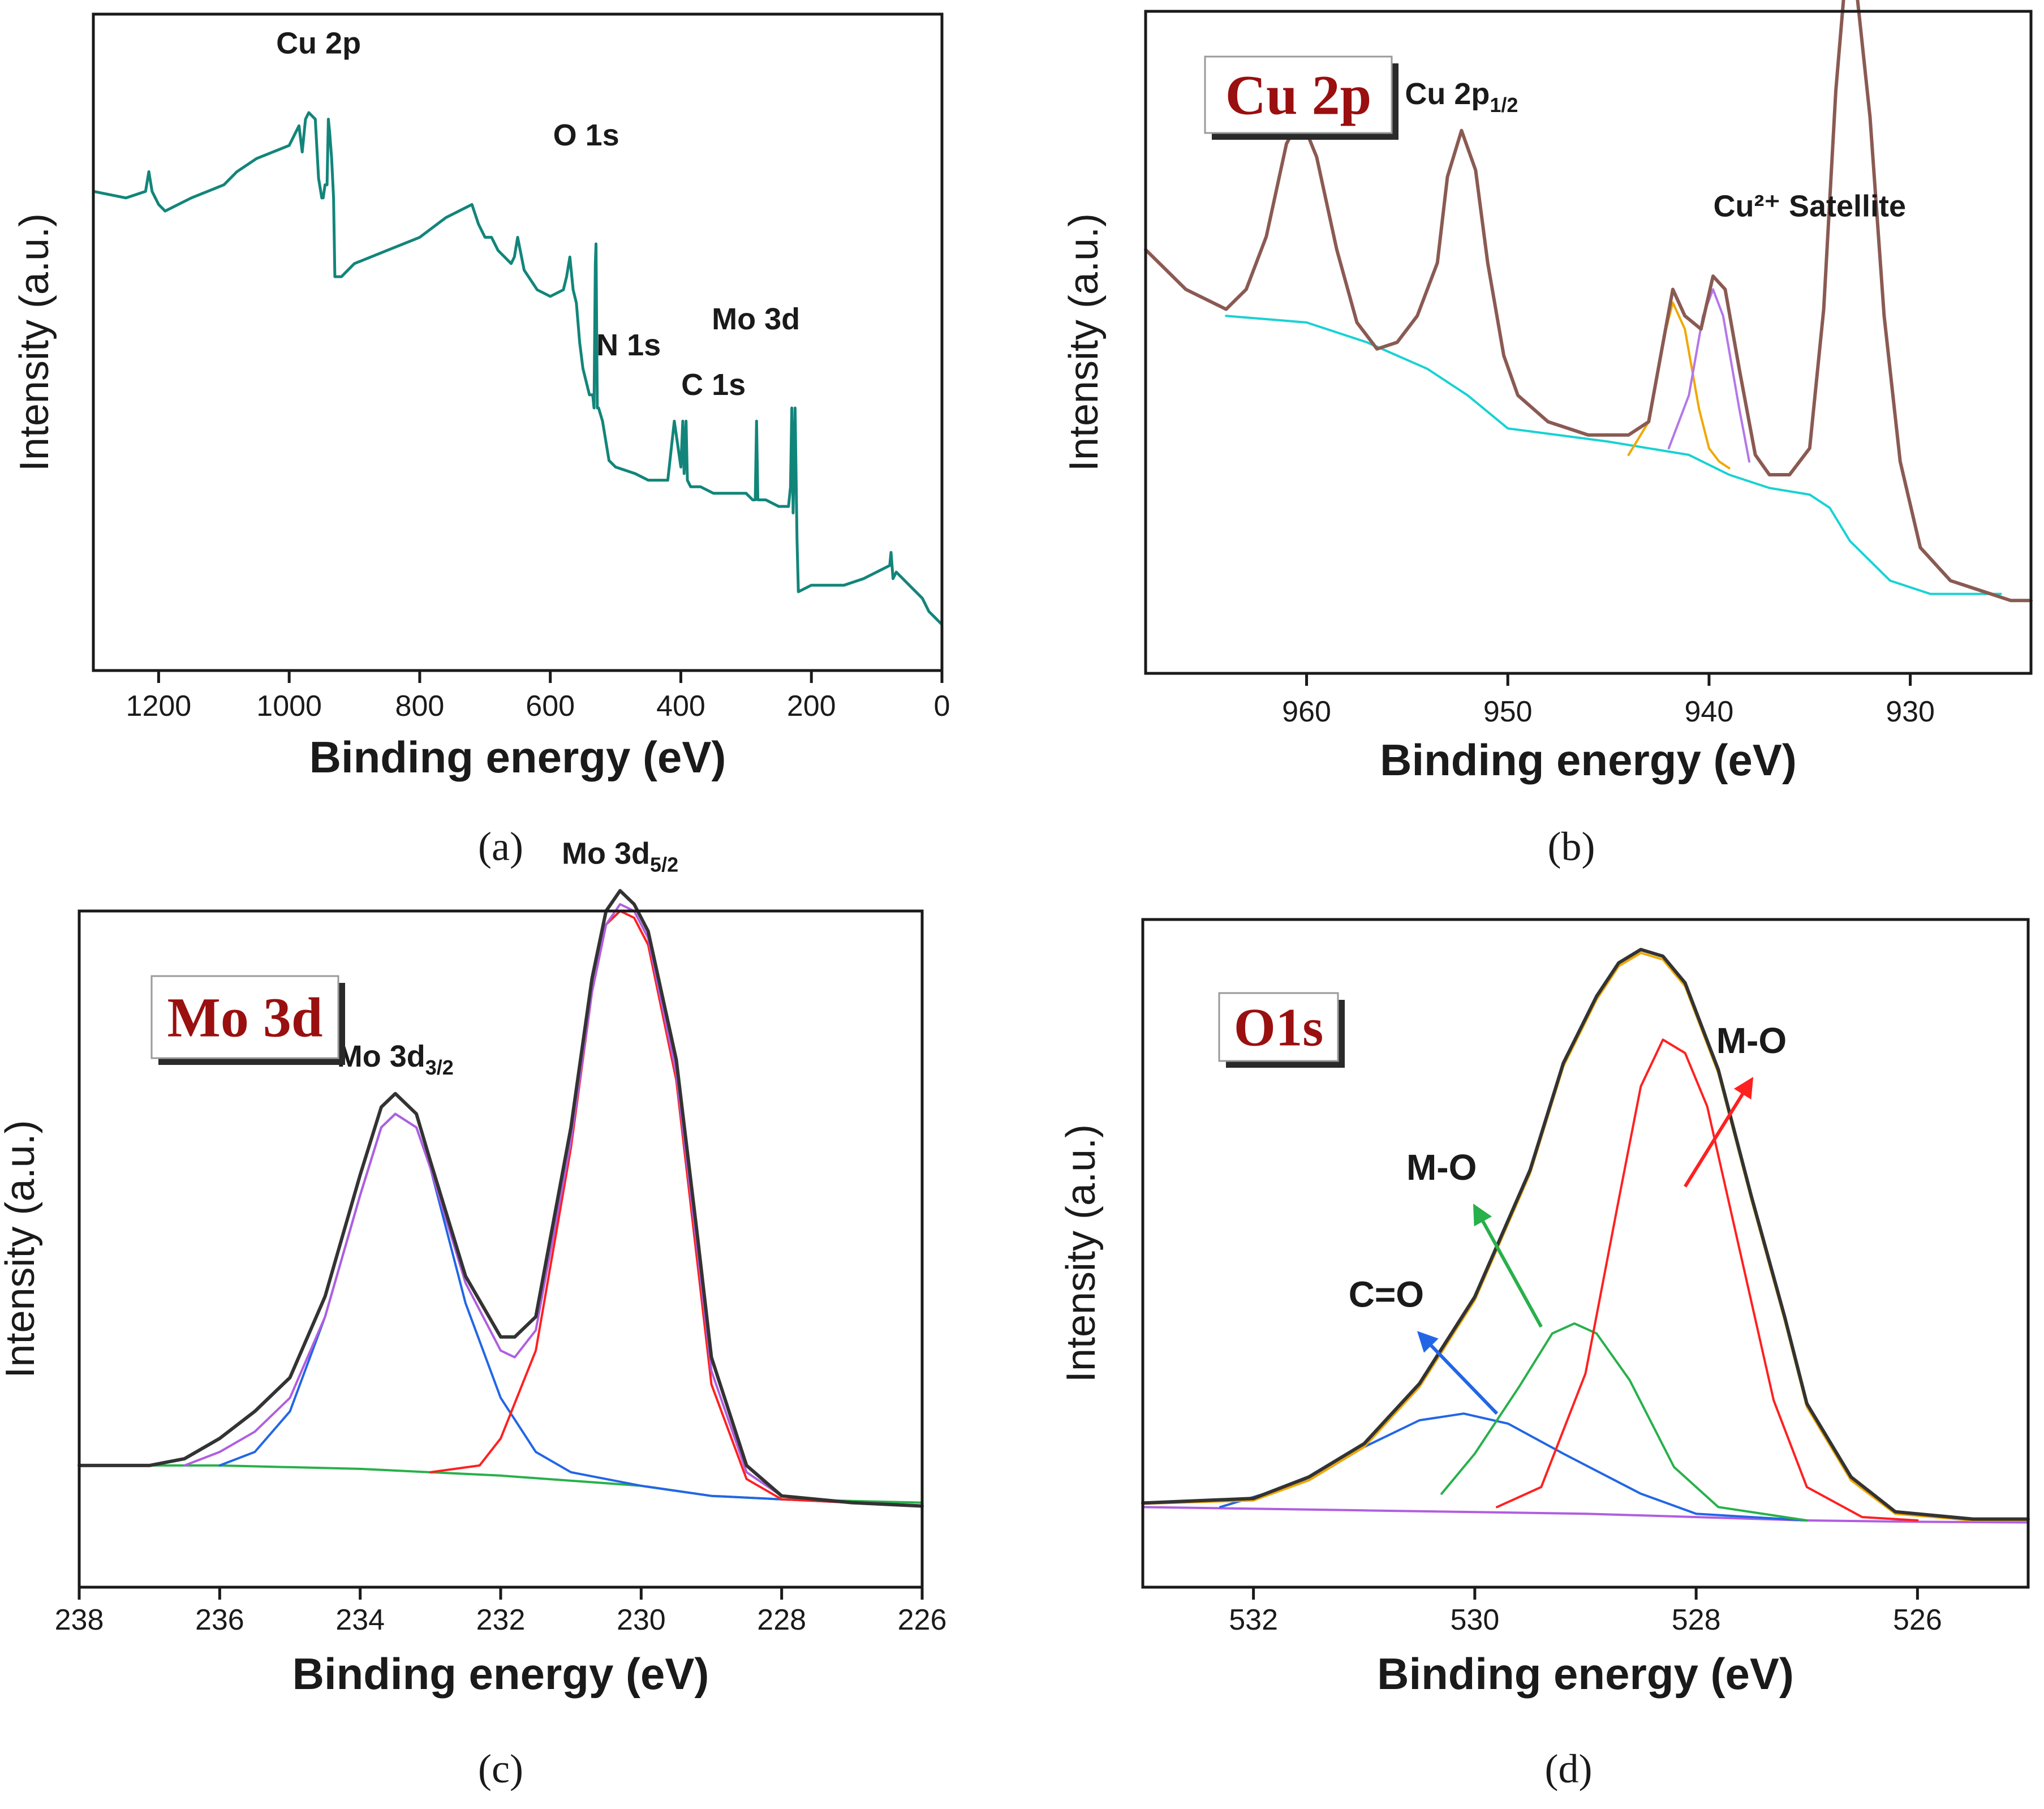 The image size is (2044, 1809). I want to click on peak-annotation-a-0: Cu 2p, so click(318, 44).